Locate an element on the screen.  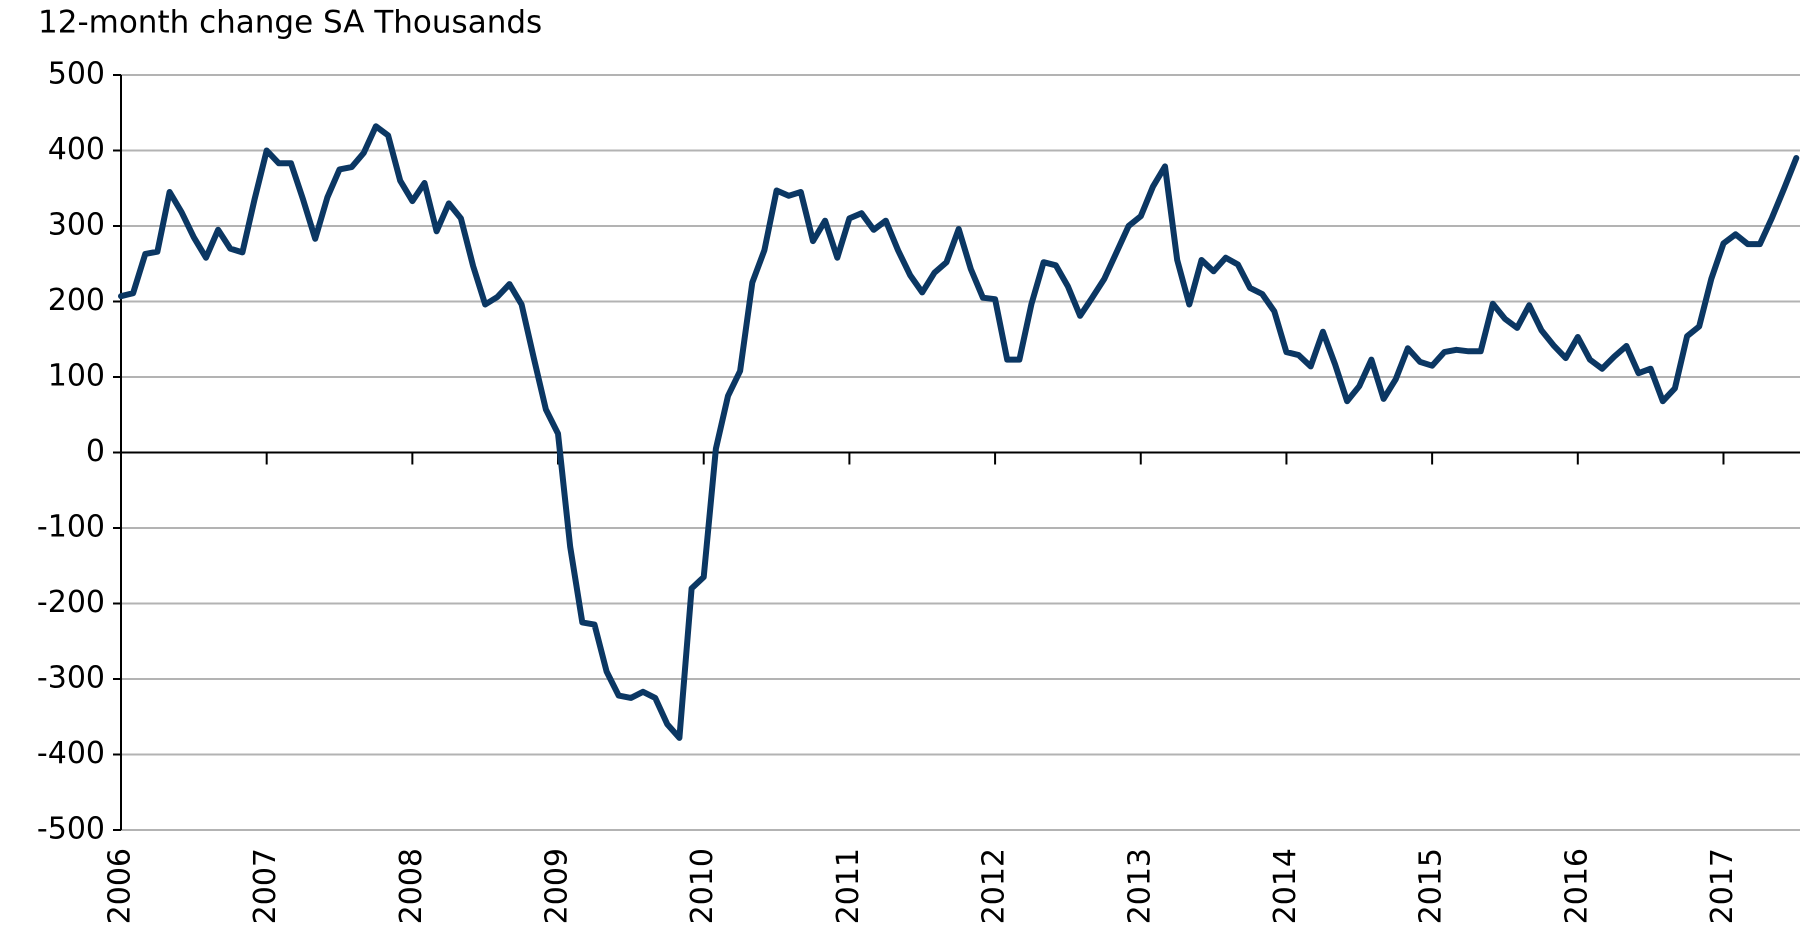
y-tick-label: -400 is located at coordinates (71, 753).